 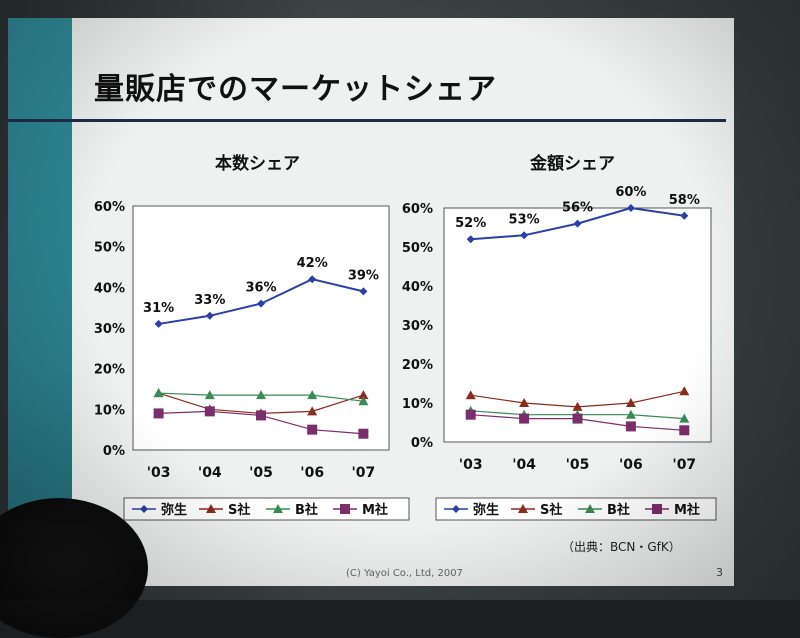 What do you see at coordinates (524, 219) in the screenshot?
I see `data-label: 53%` at bounding box center [524, 219].